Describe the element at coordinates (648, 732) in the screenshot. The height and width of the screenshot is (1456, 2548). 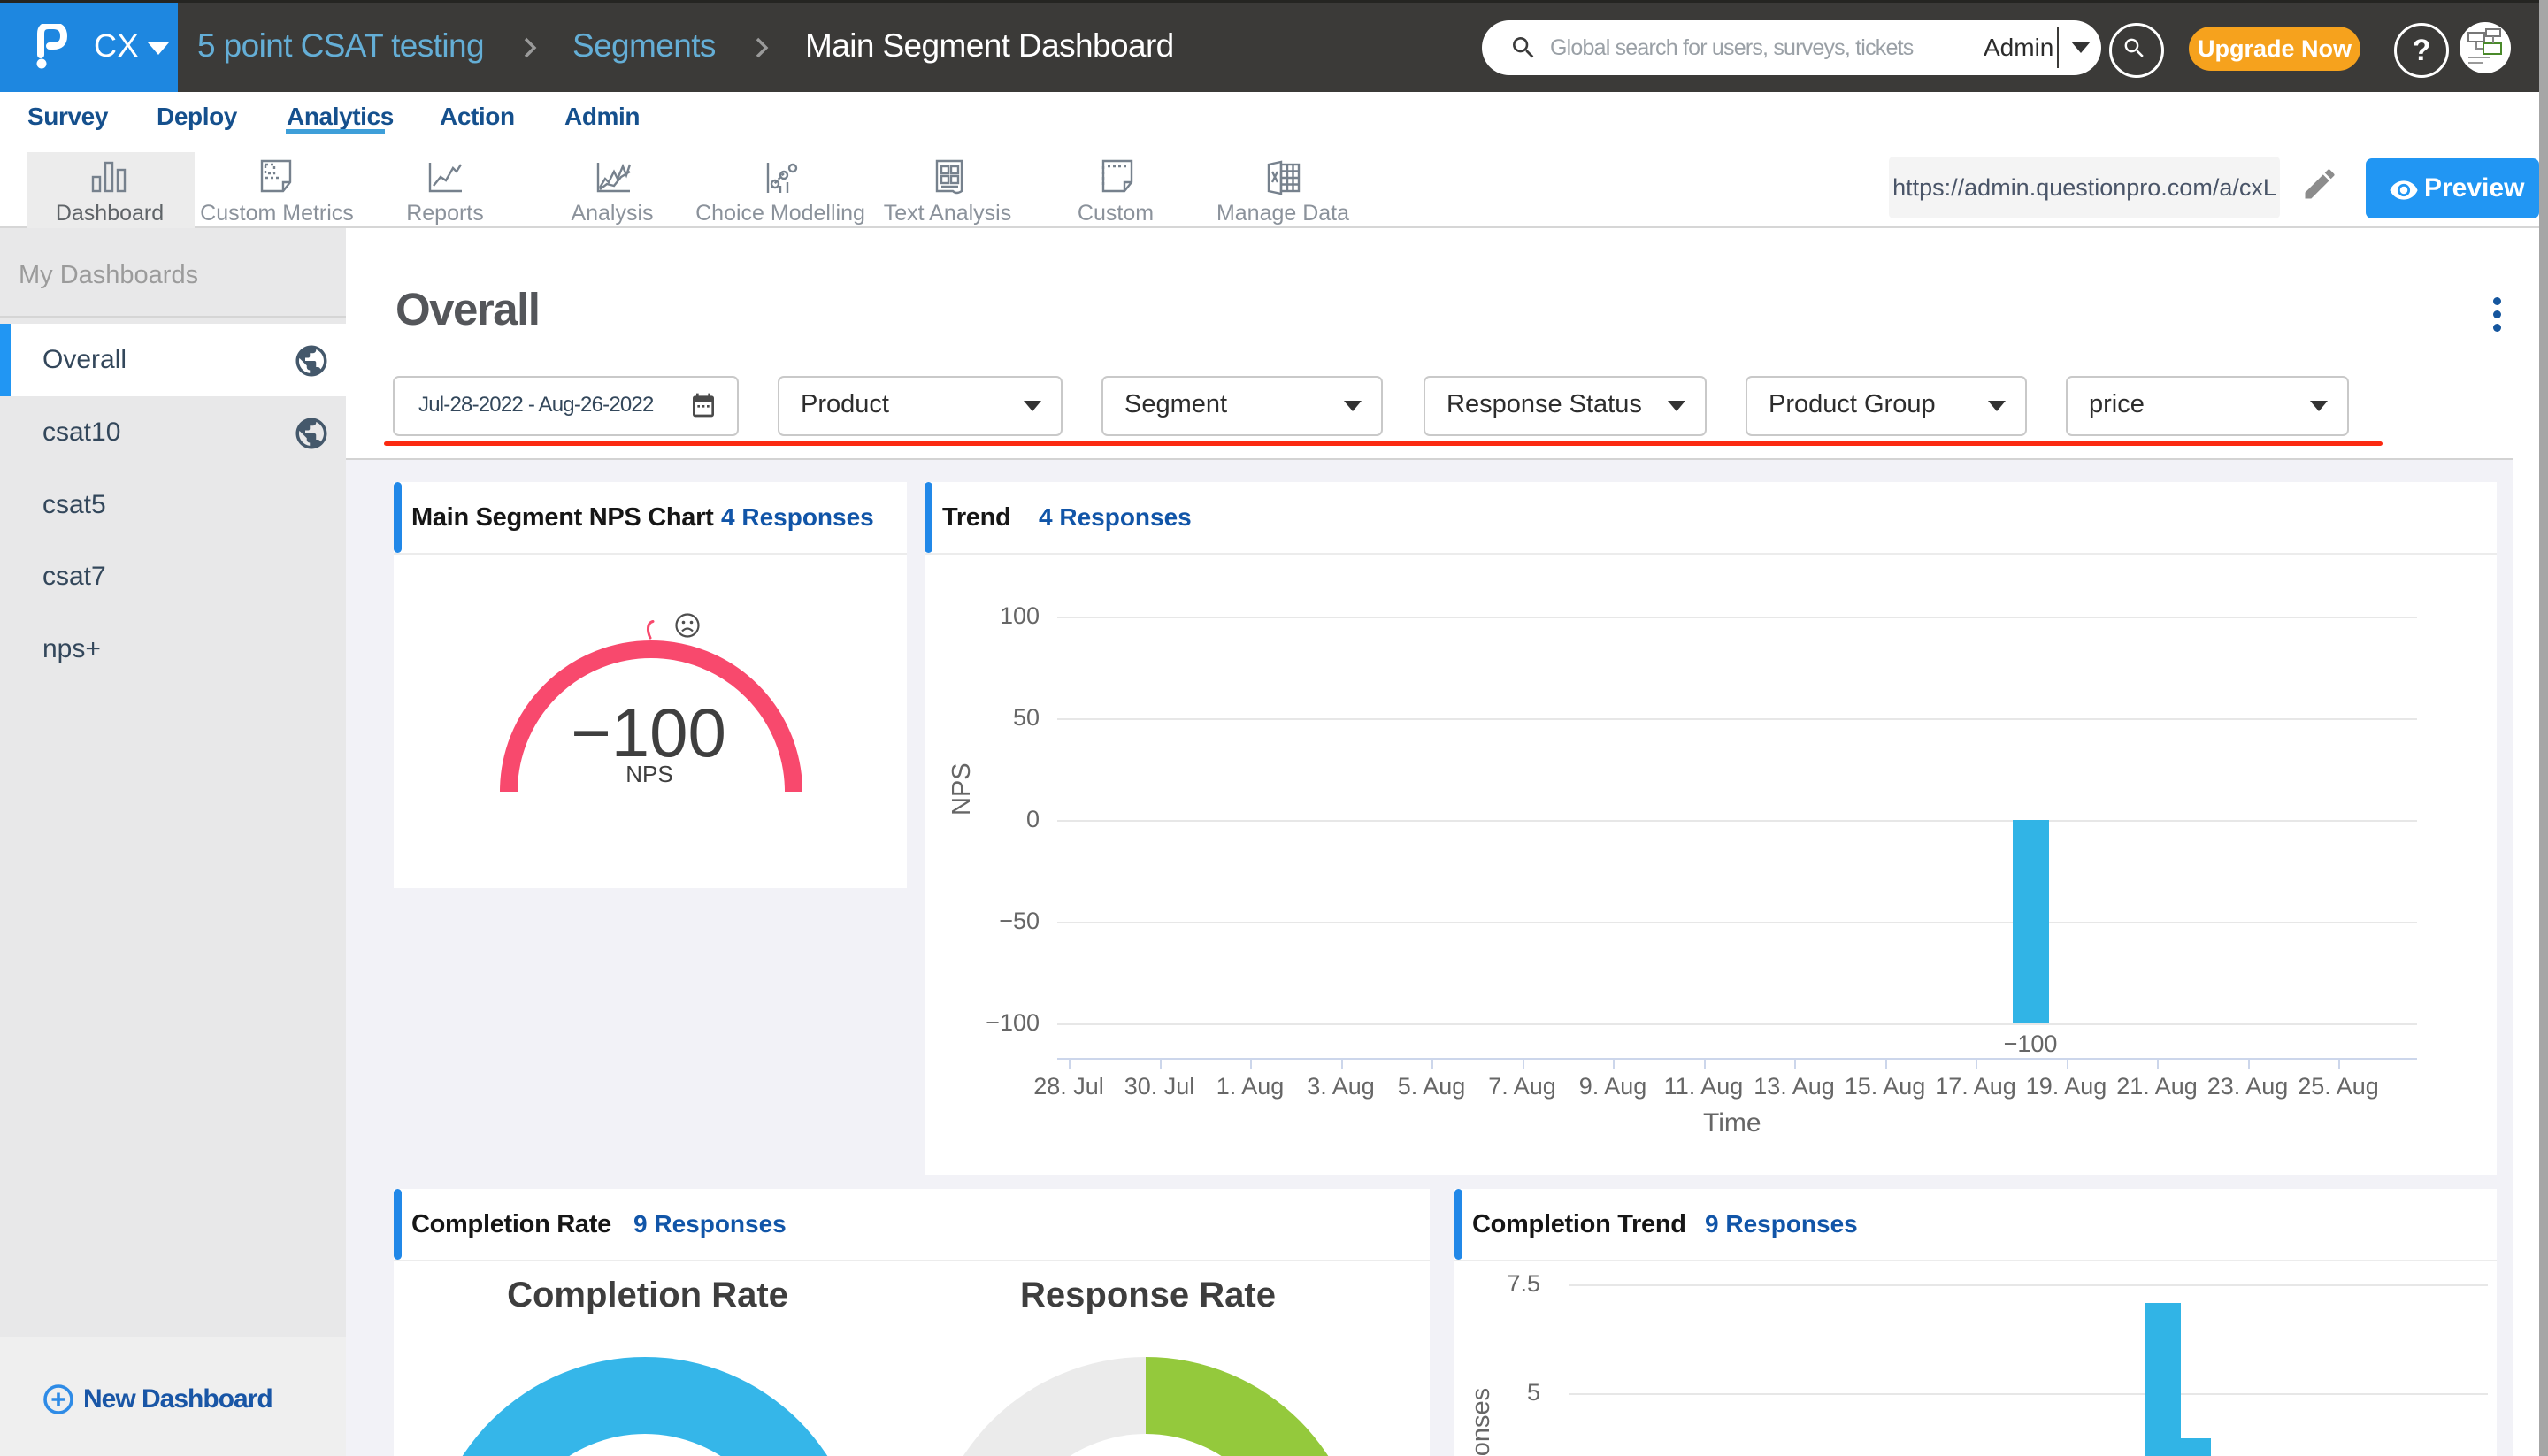
I see `svg-text: −100` at that location.